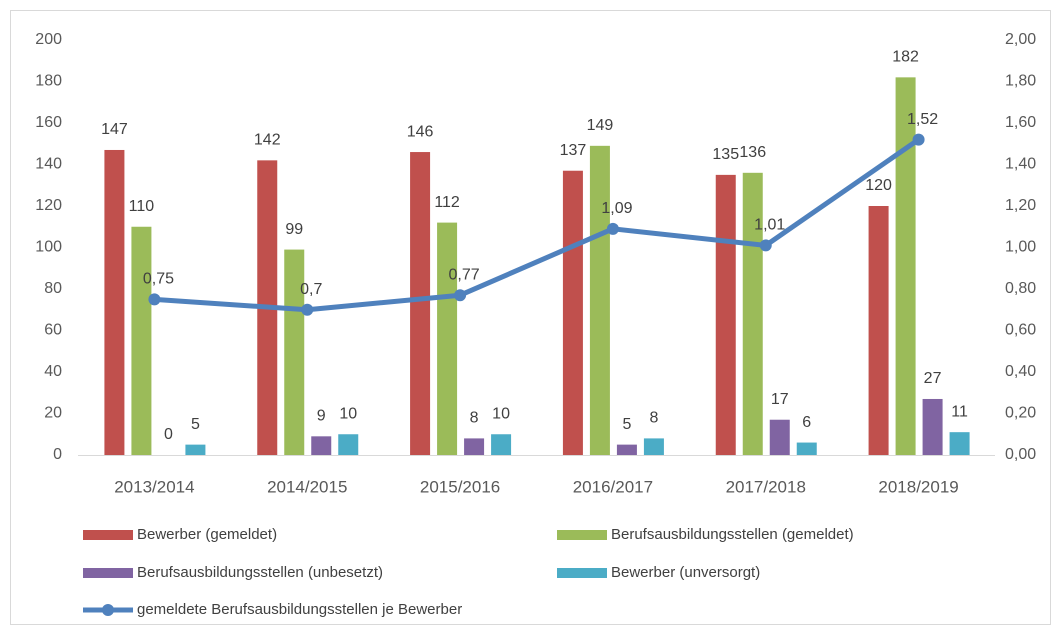 This screenshot has width=1060, height=630. I want to click on legend-label: Bewerber (unversorgt), so click(685, 572).